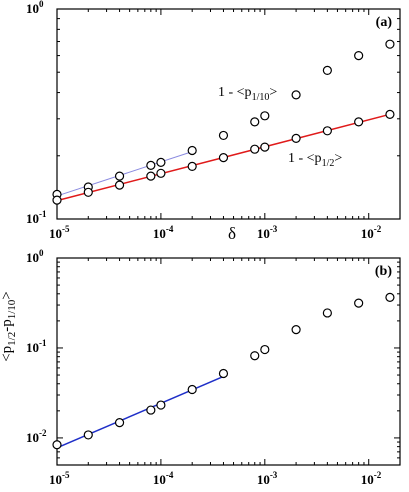  What do you see at coordinates (315, 160) in the screenshot?
I see `series-label: 1 - <p1/2>` at bounding box center [315, 160].